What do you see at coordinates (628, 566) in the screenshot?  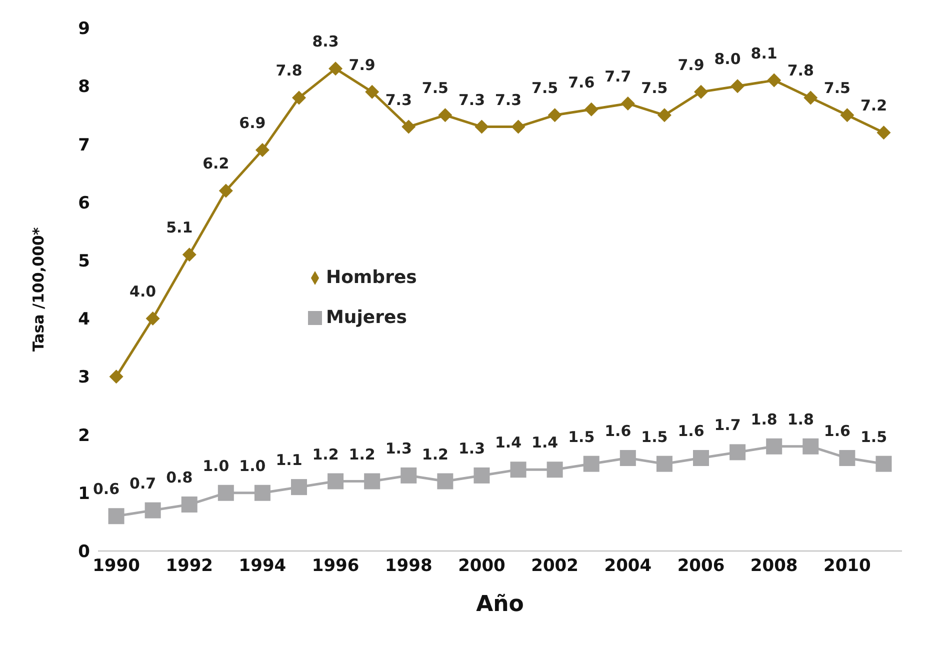 I see `x-tick-label: 2004` at bounding box center [628, 566].